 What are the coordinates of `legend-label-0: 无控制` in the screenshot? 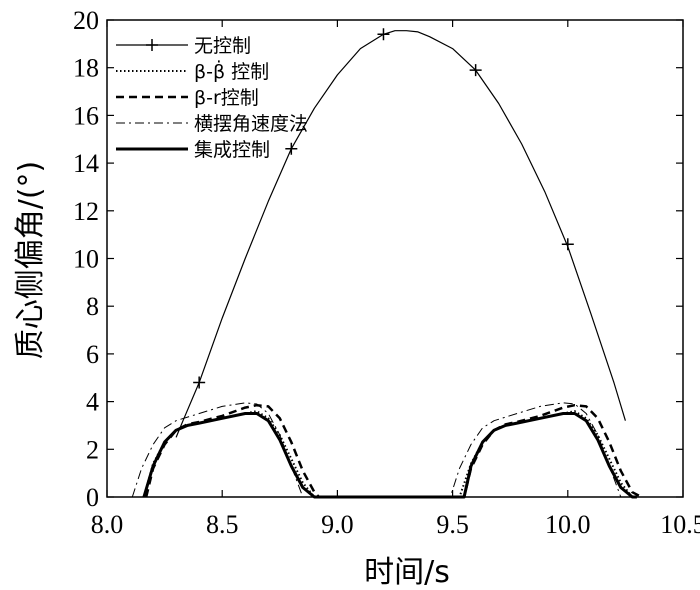 It's located at (222, 46).